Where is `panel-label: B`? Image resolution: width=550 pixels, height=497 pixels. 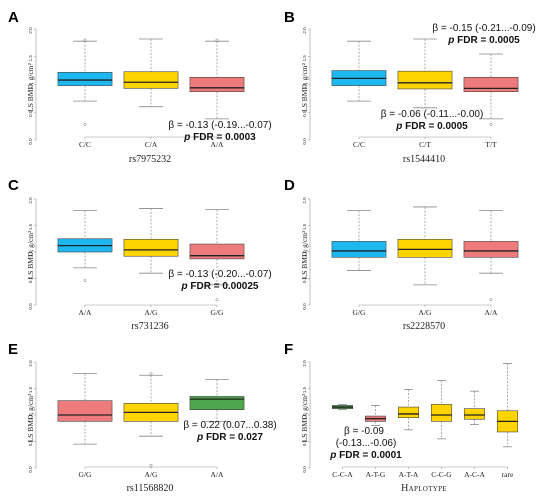 panel-label: B is located at coordinates (289, 17).